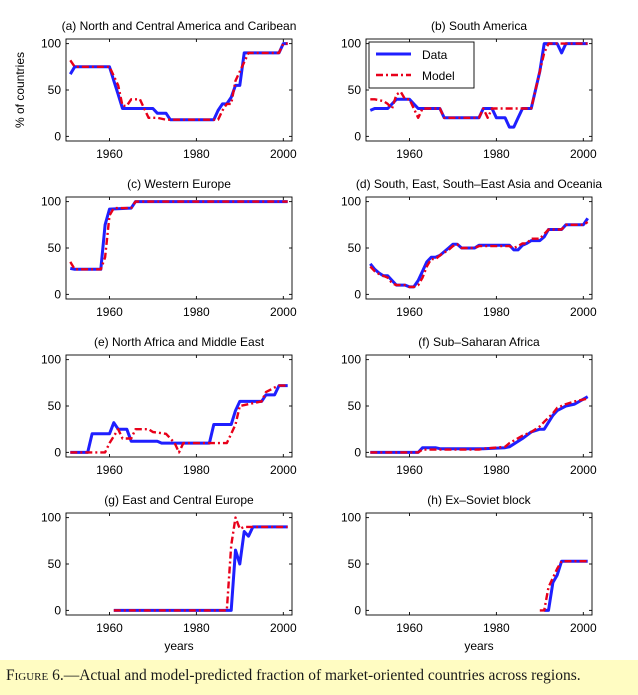 The height and width of the screenshot is (695, 638). I want to click on legend-label-model: Model, so click(438, 76).